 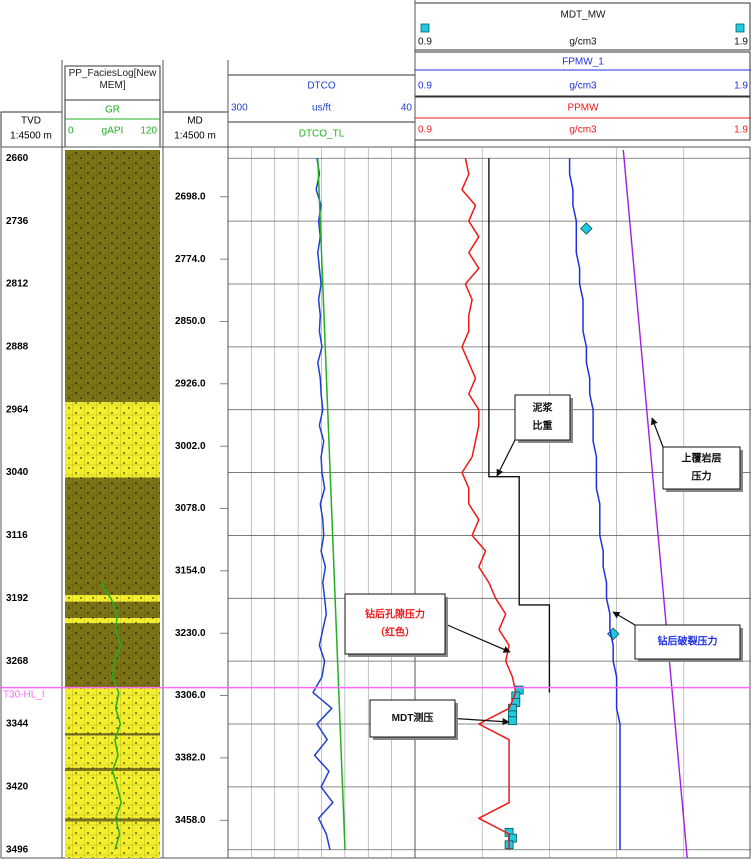 I want to click on tvd-tick-label: 2888, so click(x=17, y=346).